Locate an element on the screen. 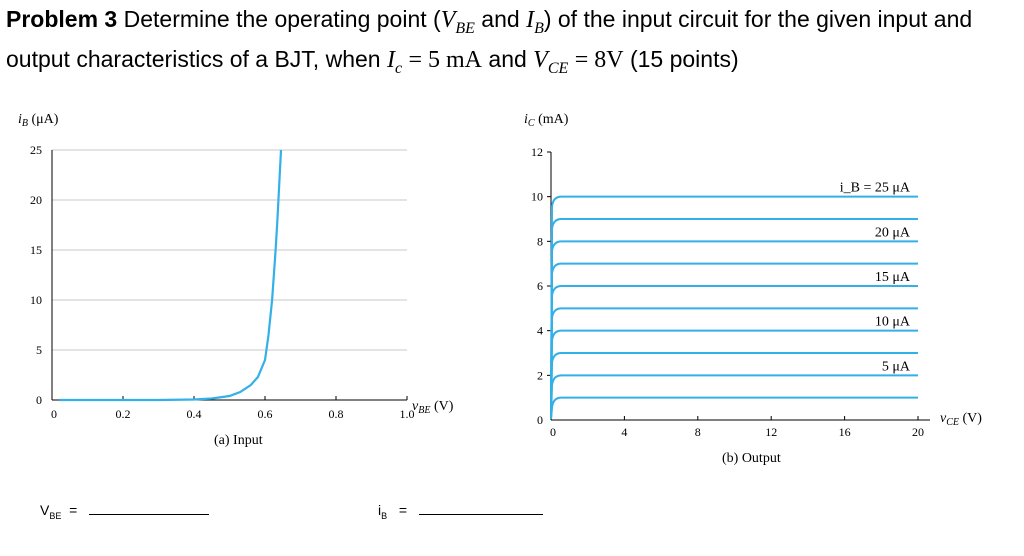 The width and height of the screenshot is (1024, 556). output-ytick-label: 10 is located at coordinates (537, 197).